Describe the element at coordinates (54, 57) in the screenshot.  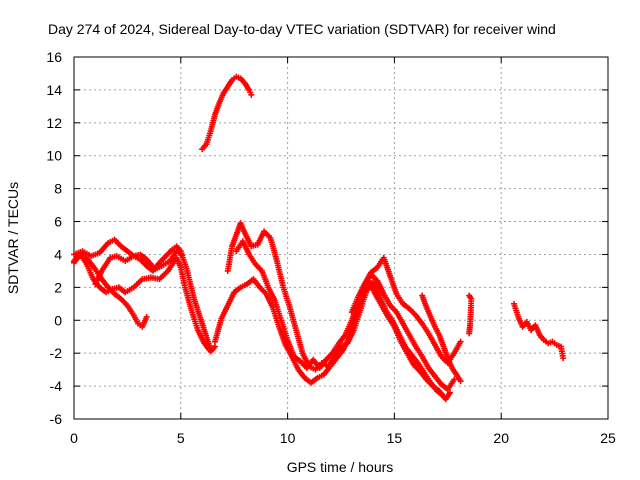
I see `y-tick-label: 16` at that location.